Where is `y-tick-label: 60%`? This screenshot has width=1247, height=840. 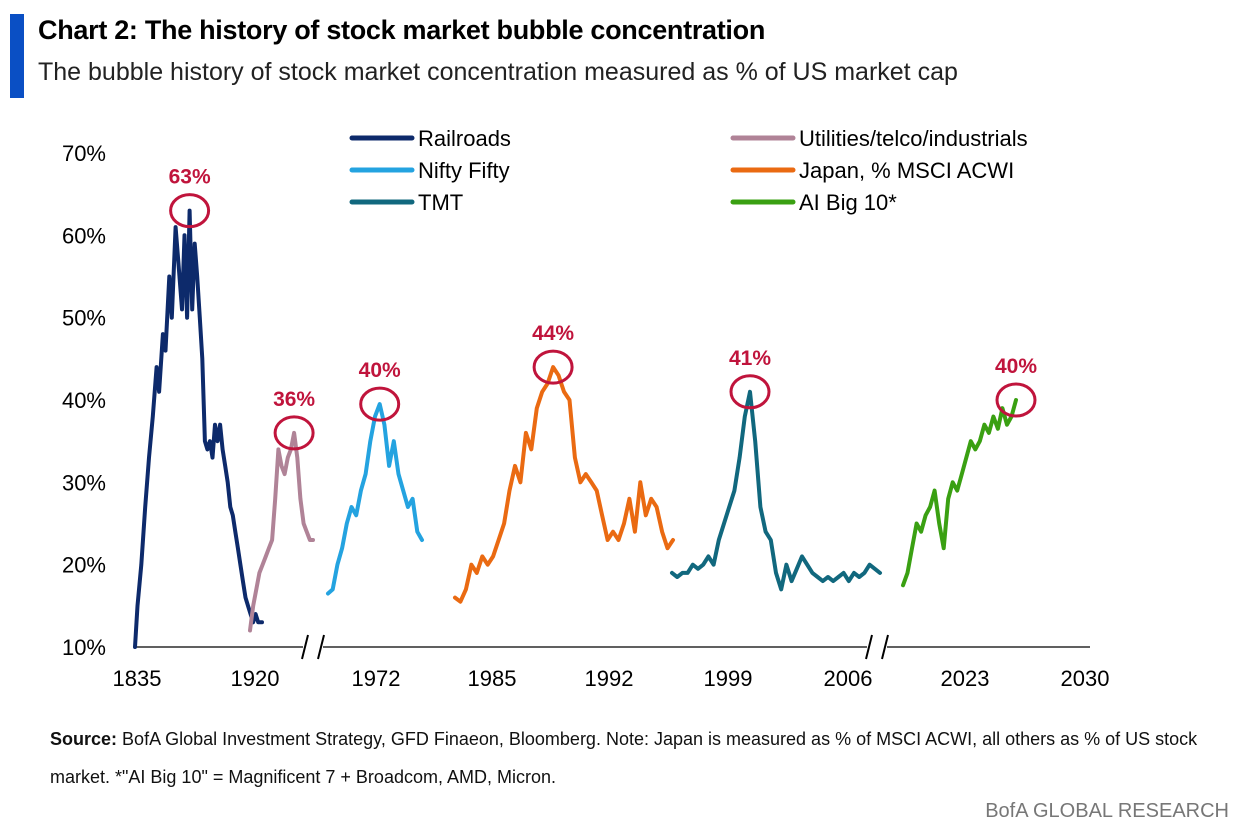
y-tick-label: 60% is located at coordinates (84, 235).